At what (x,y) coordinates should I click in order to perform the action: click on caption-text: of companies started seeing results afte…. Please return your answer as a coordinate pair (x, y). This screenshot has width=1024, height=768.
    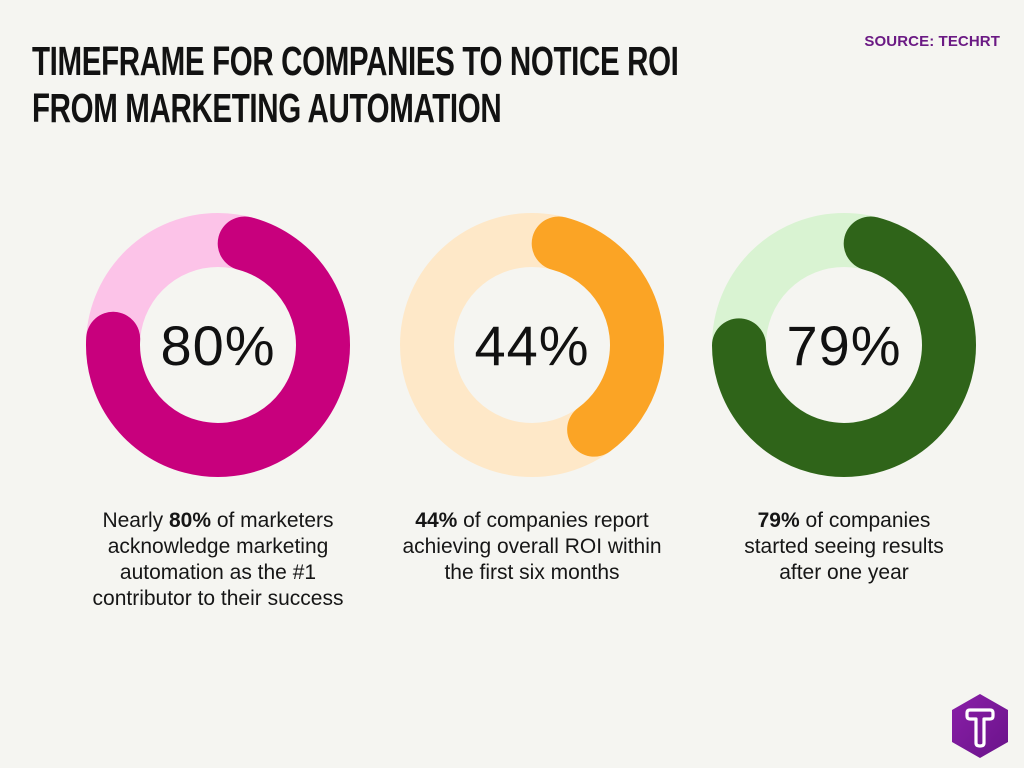
    Looking at the image, I should click on (844, 546).